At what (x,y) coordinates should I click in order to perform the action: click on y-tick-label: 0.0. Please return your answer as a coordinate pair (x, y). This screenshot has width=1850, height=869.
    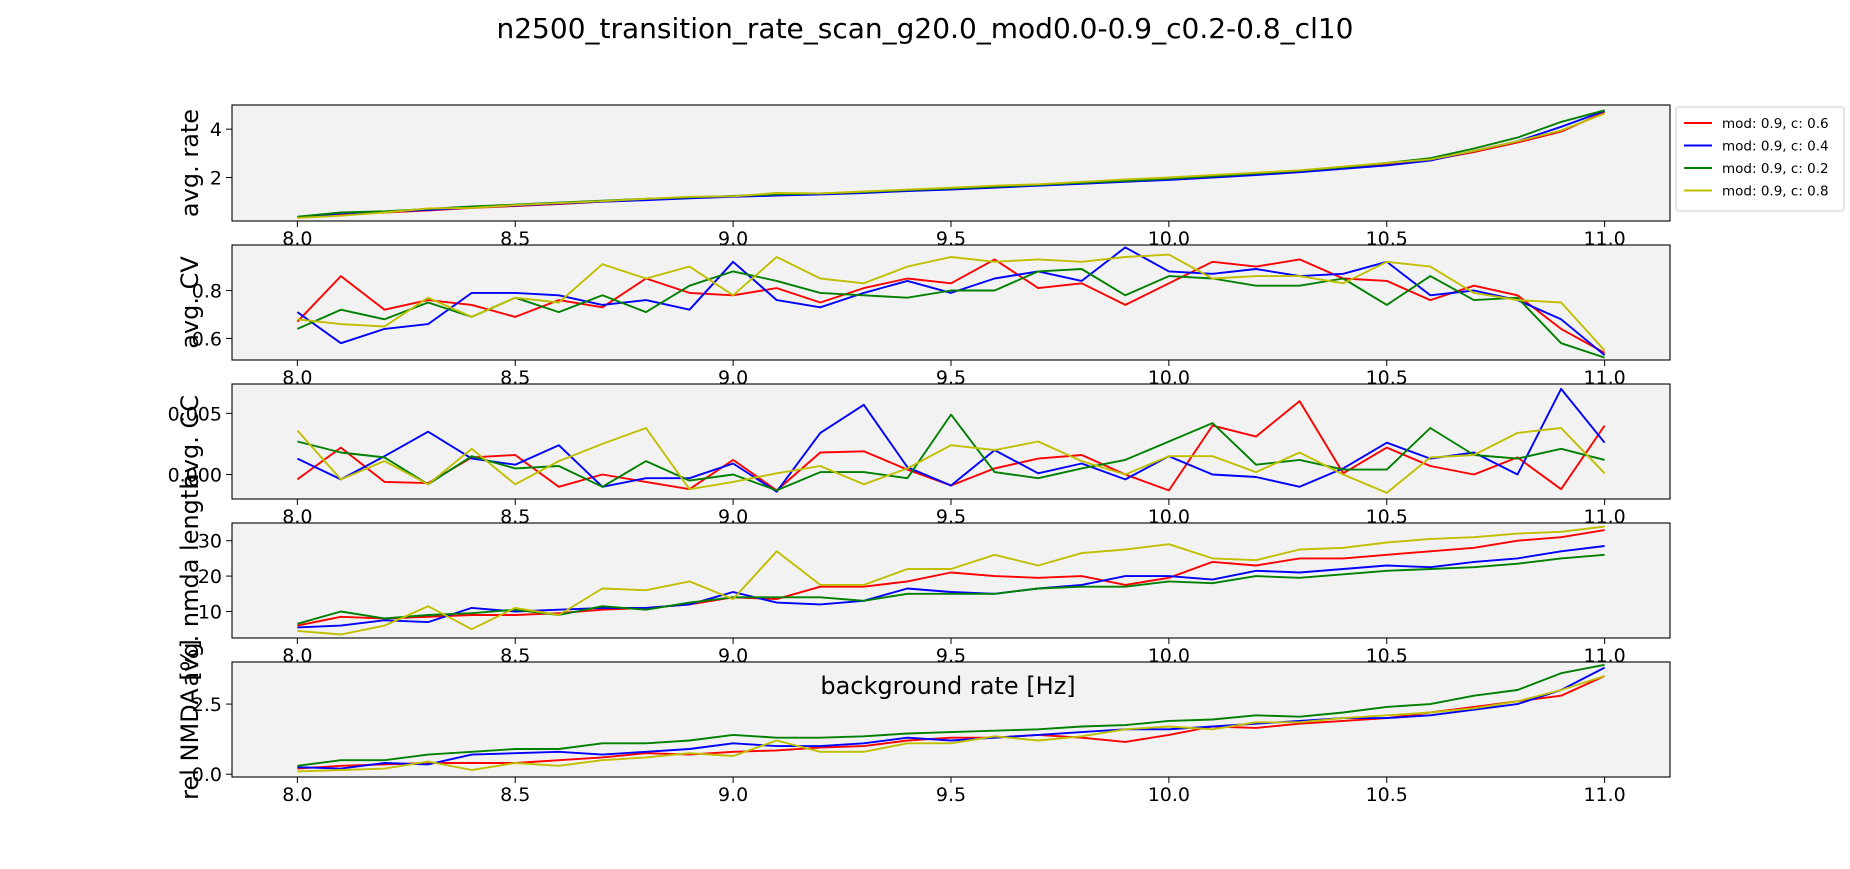
    Looking at the image, I should click on (207, 775).